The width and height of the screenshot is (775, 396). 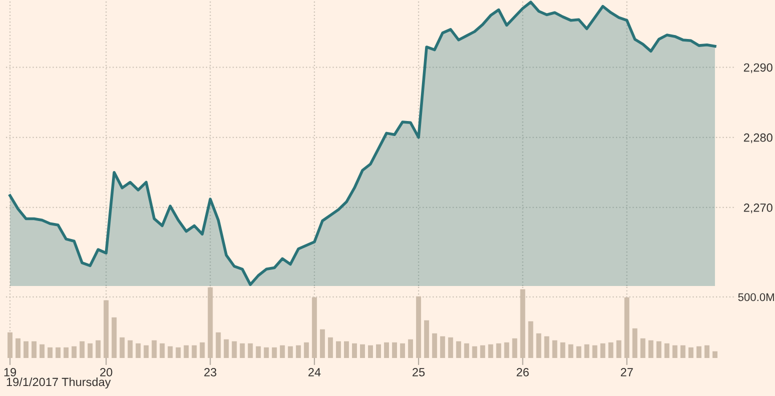 I want to click on y-tick-label: 500.0M, so click(x=756, y=297).